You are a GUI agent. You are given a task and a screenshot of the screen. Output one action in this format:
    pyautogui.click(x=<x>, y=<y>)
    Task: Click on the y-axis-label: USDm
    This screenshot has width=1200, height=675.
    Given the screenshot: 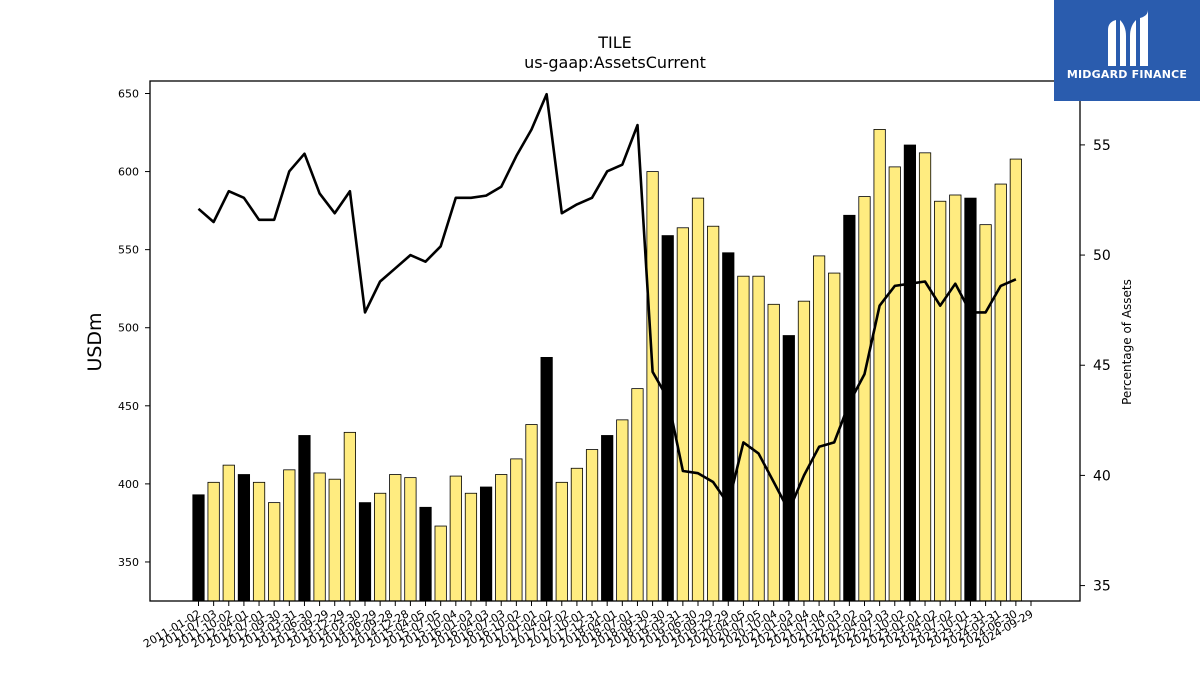 What is the action you would take?
    pyautogui.click(x=95, y=341)
    